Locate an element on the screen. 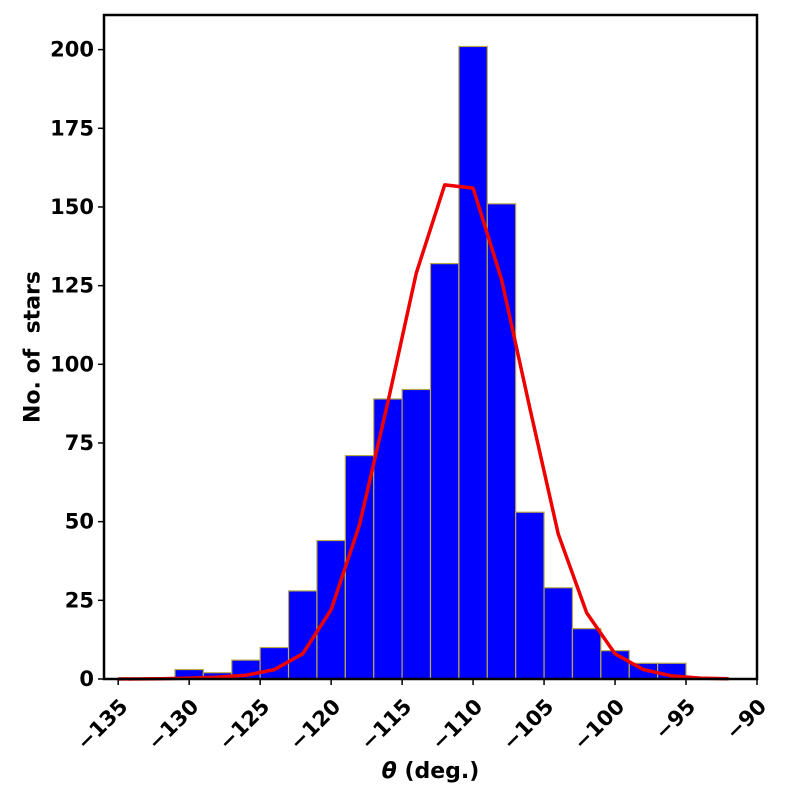  x-tick-label: −135 is located at coordinates (102, 724).